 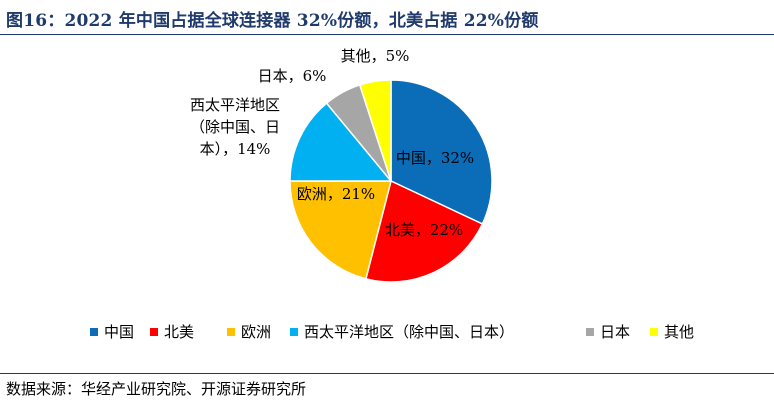 I want to click on legend-item-3: 欧洲, so click(x=249, y=332).